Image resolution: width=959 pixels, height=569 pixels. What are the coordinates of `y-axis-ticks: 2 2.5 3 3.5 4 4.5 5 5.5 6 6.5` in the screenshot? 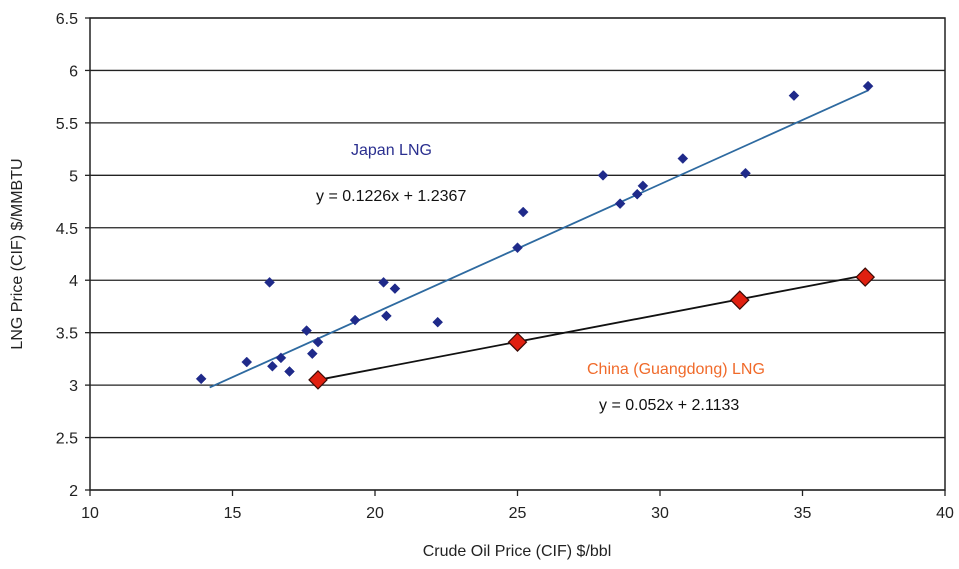 It's located at (73, 255).